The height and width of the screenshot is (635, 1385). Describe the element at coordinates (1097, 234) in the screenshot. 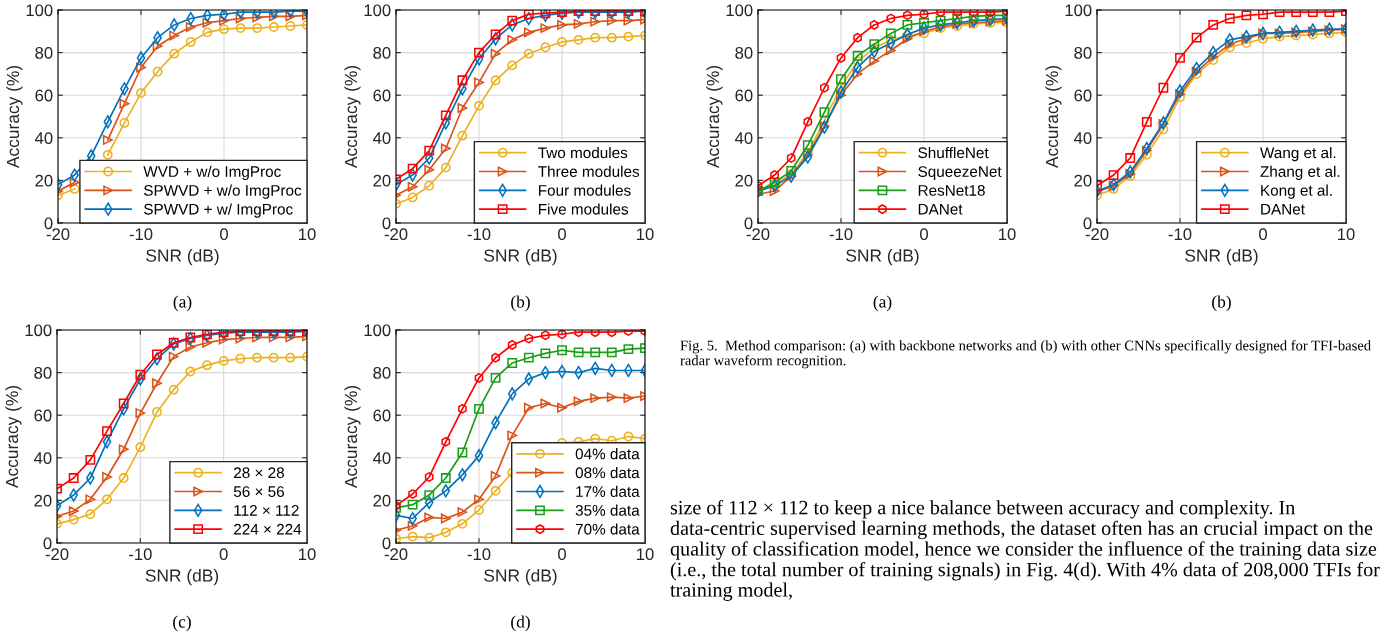

I see `x-tick-label: -20` at that location.